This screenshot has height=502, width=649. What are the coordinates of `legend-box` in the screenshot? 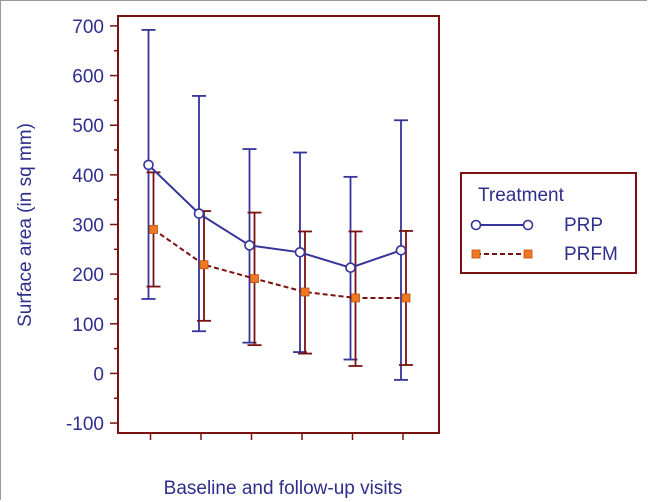 It's located at (548, 223).